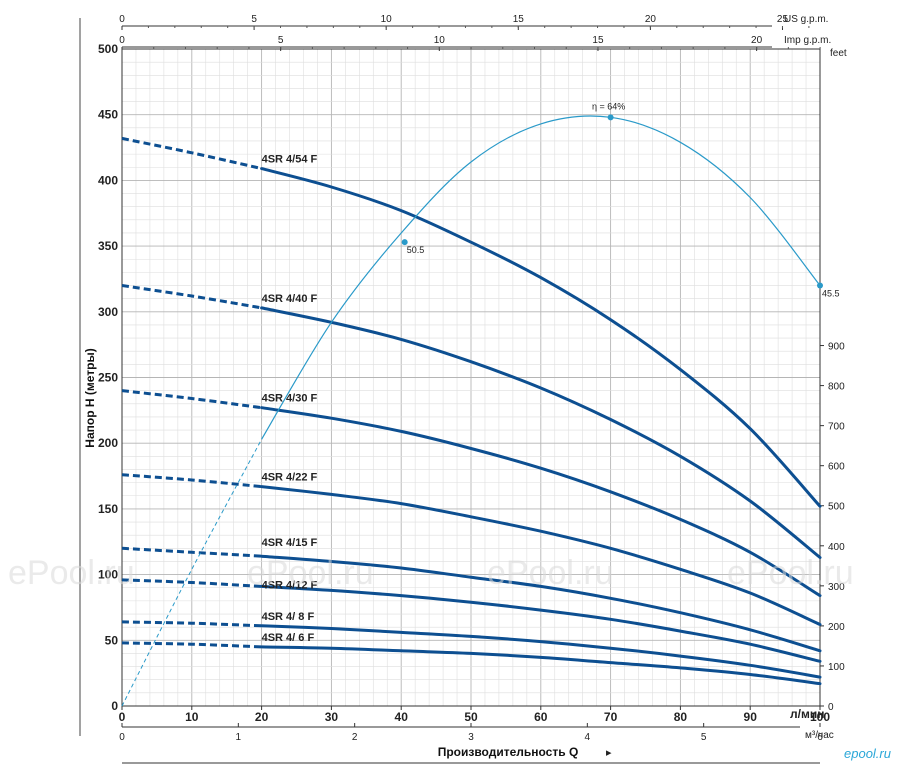  Describe the element at coordinates (290, 478) in the screenshot. I see `series-label: 4SR 4/22 F` at that location.